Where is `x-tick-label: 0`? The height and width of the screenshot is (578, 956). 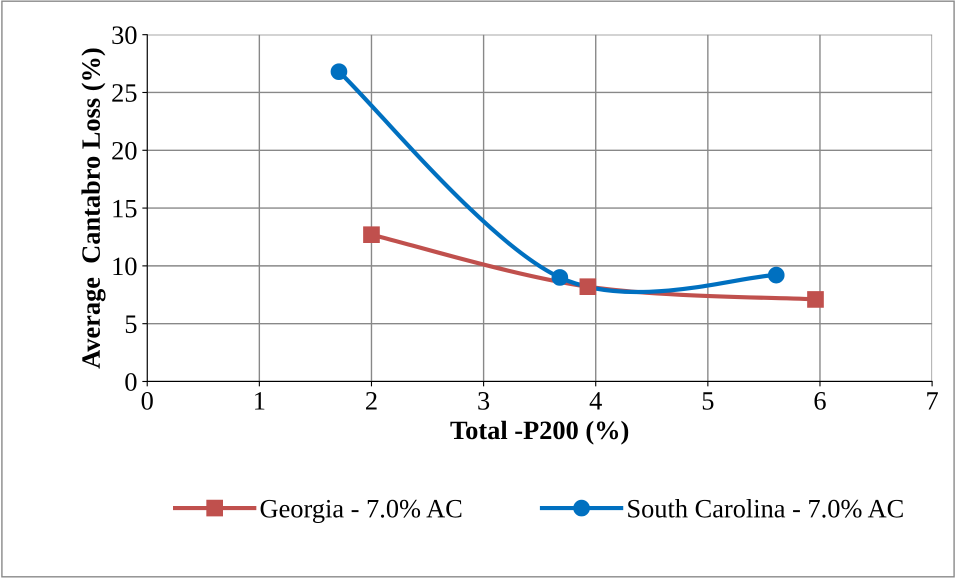
x-tick-label: 0 is located at coordinates (147, 401).